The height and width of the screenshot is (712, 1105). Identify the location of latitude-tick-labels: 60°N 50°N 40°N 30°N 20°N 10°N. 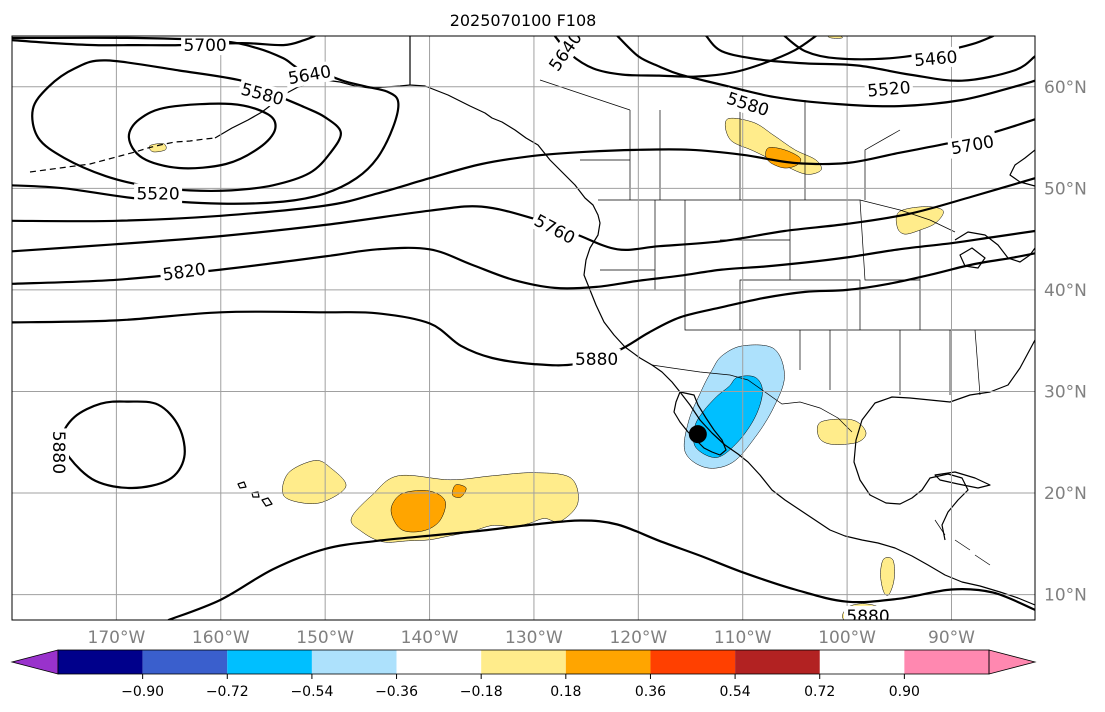
(1065, 342).